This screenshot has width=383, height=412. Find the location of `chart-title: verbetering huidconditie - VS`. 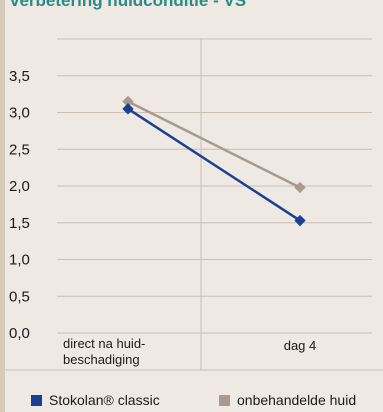

chart-title: verbetering huidconditie - VS is located at coordinates (128, 5).